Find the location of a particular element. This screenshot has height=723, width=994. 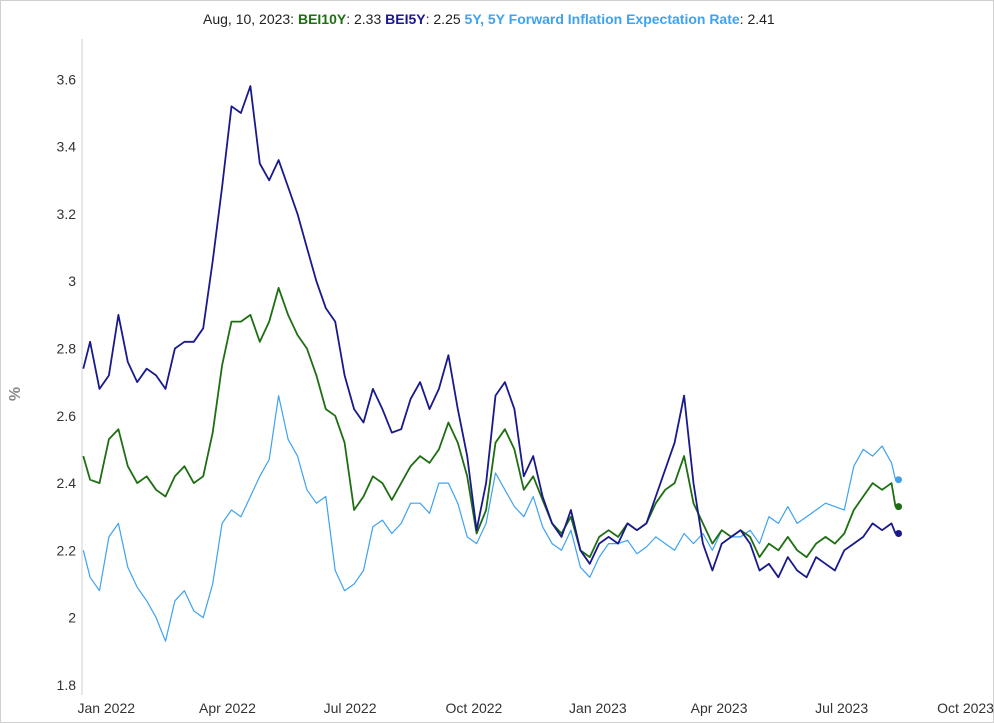

x-tick-label: Jan 2023 is located at coordinates (598, 708).